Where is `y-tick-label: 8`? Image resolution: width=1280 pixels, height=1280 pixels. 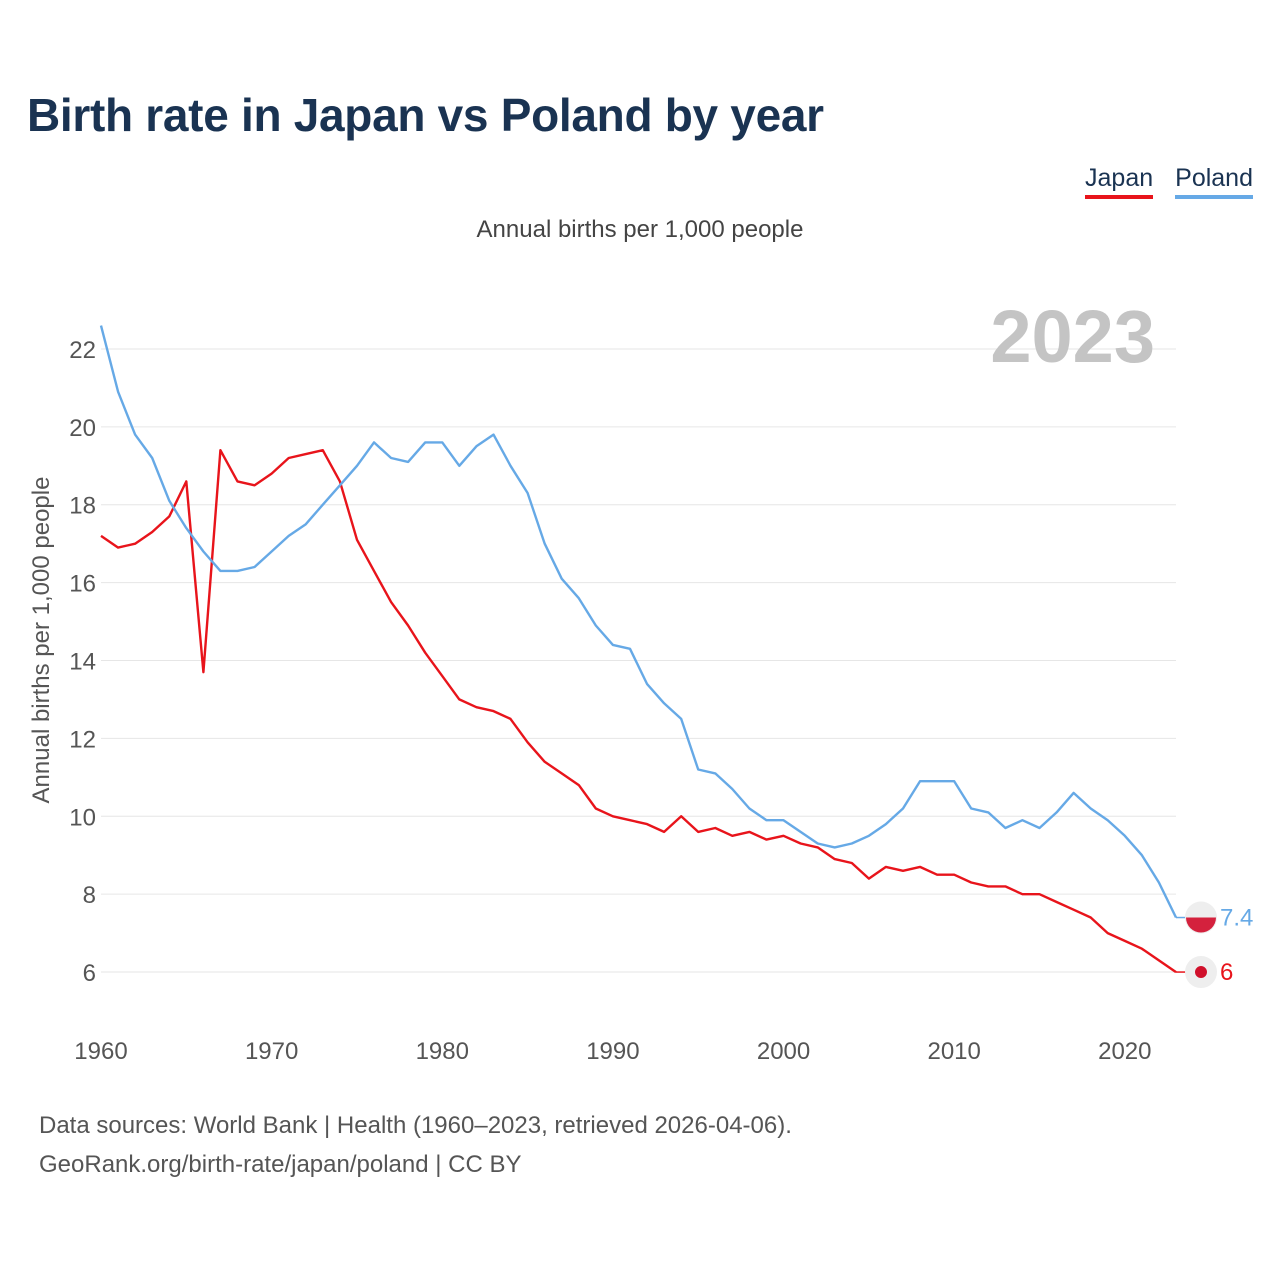
y-tick-label: 8 is located at coordinates (89, 895).